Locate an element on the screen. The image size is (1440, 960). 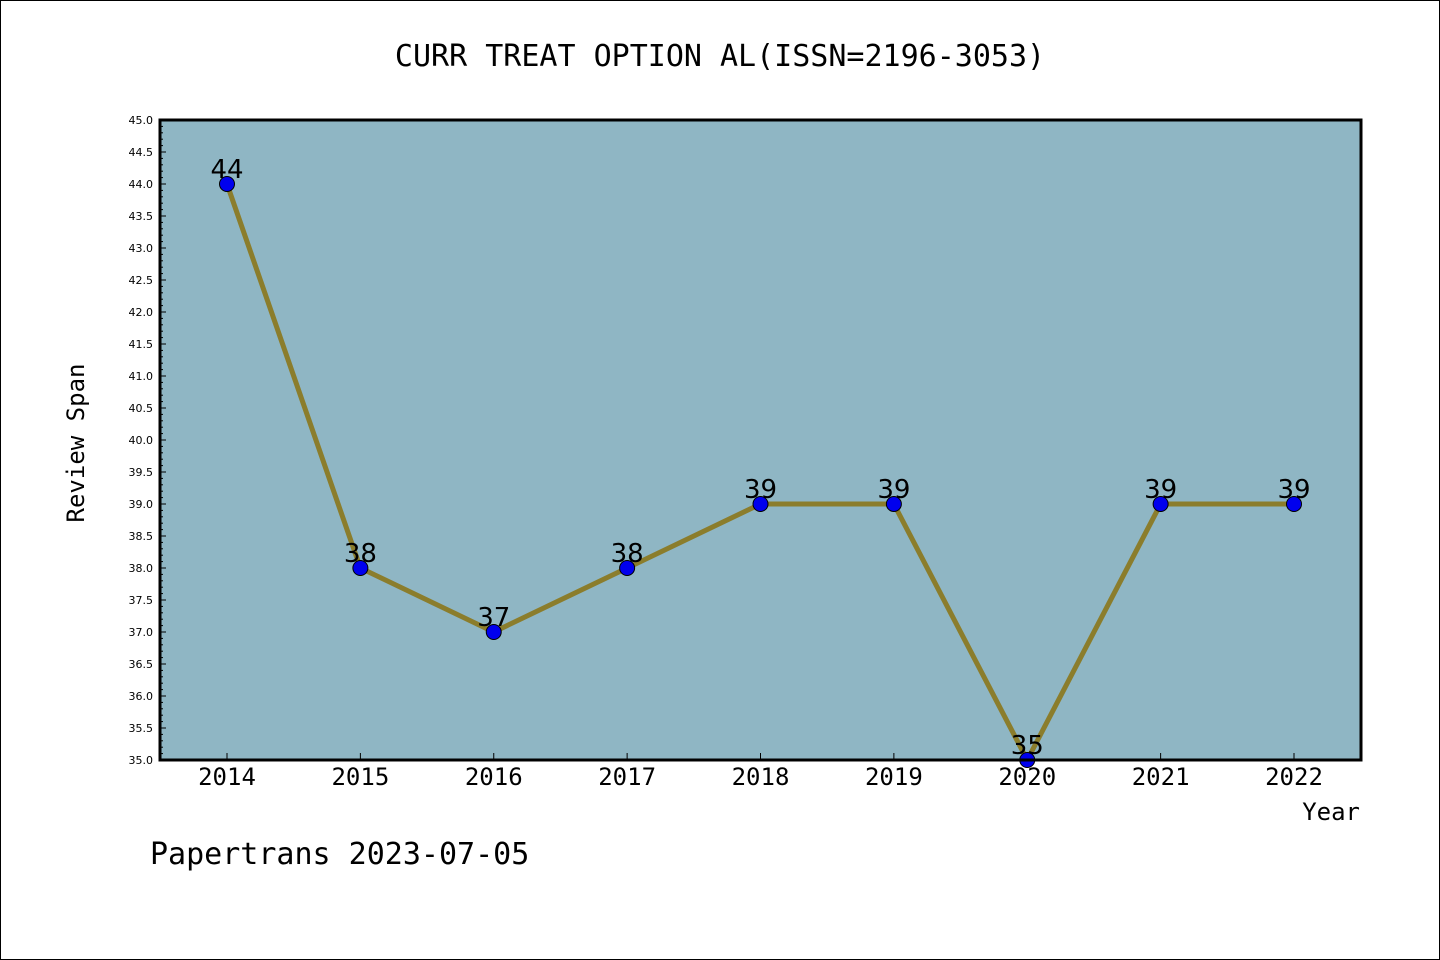
x-tick-label: 2019 is located at coordinates (894, 777).